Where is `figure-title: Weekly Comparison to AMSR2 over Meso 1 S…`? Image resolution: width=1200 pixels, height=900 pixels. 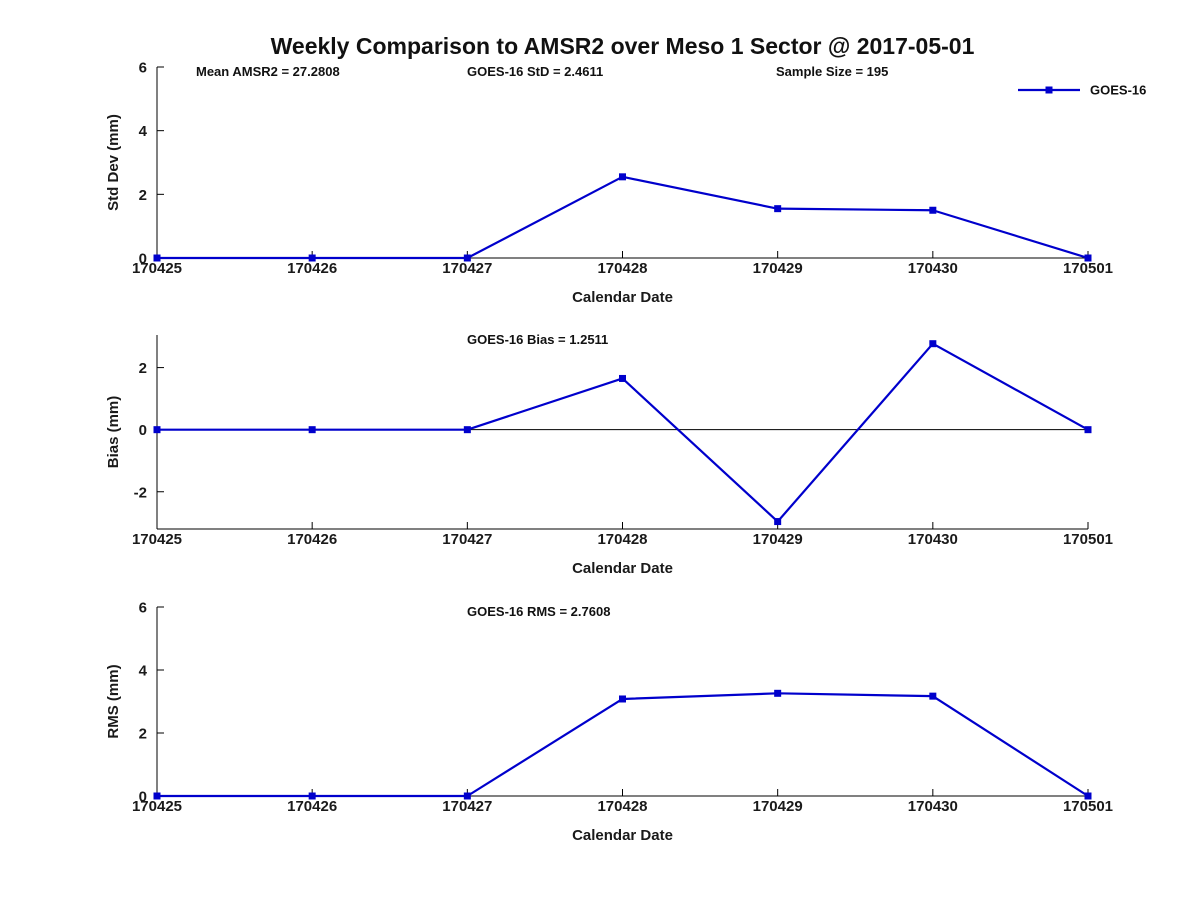 figure-title: Weekly Comparison to AMSR2 over Meso 1 S… is located at coordinates (622, 46).